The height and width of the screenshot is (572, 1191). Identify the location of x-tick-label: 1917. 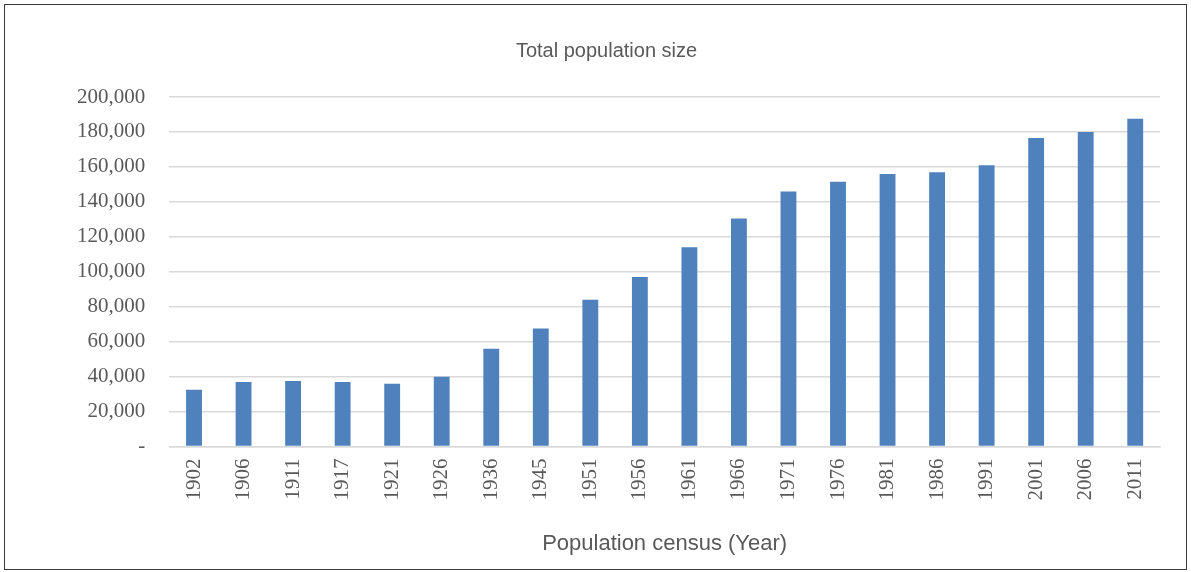
(341, 479).